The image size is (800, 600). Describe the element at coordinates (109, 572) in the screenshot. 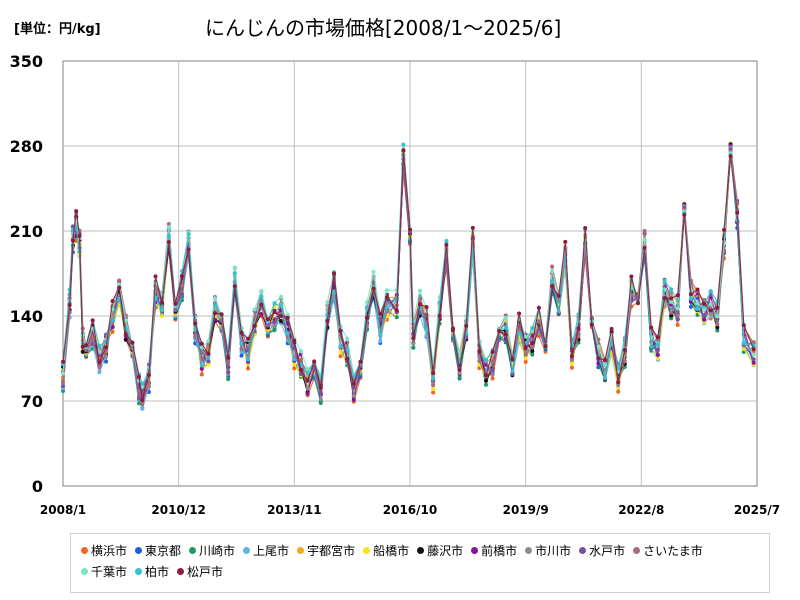

I see `legend-label: 千葉市` at that location.